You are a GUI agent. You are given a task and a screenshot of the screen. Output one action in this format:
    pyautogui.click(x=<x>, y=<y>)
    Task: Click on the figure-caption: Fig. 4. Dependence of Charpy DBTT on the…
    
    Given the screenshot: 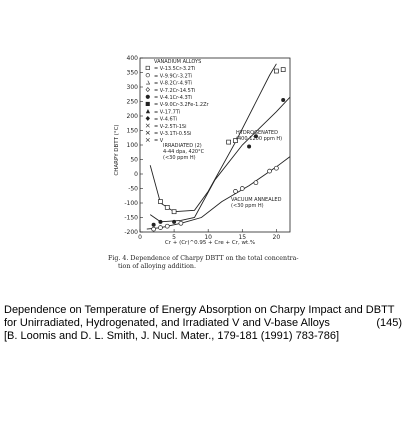 What is the action you would take?
    pyautogui.click(x=223, y=263)
    